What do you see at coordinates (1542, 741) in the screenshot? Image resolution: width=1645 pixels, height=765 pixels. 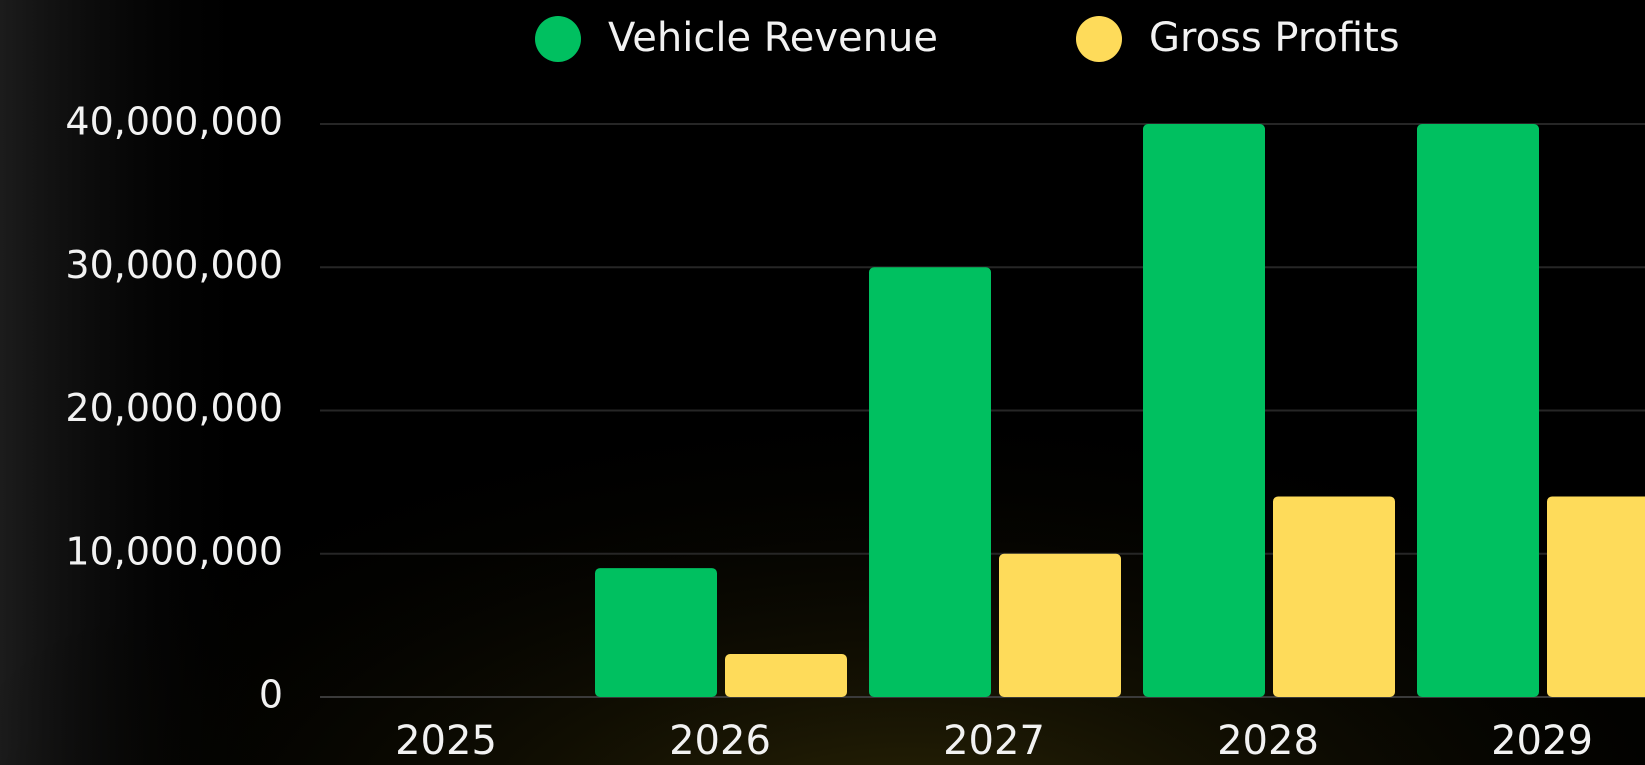 I see `x-tick-label: 2029` at bounding box center [1542, 741].